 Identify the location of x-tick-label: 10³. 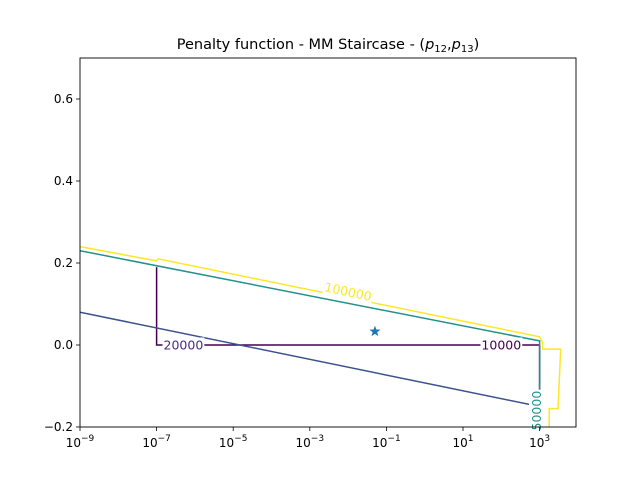
(539, 442).